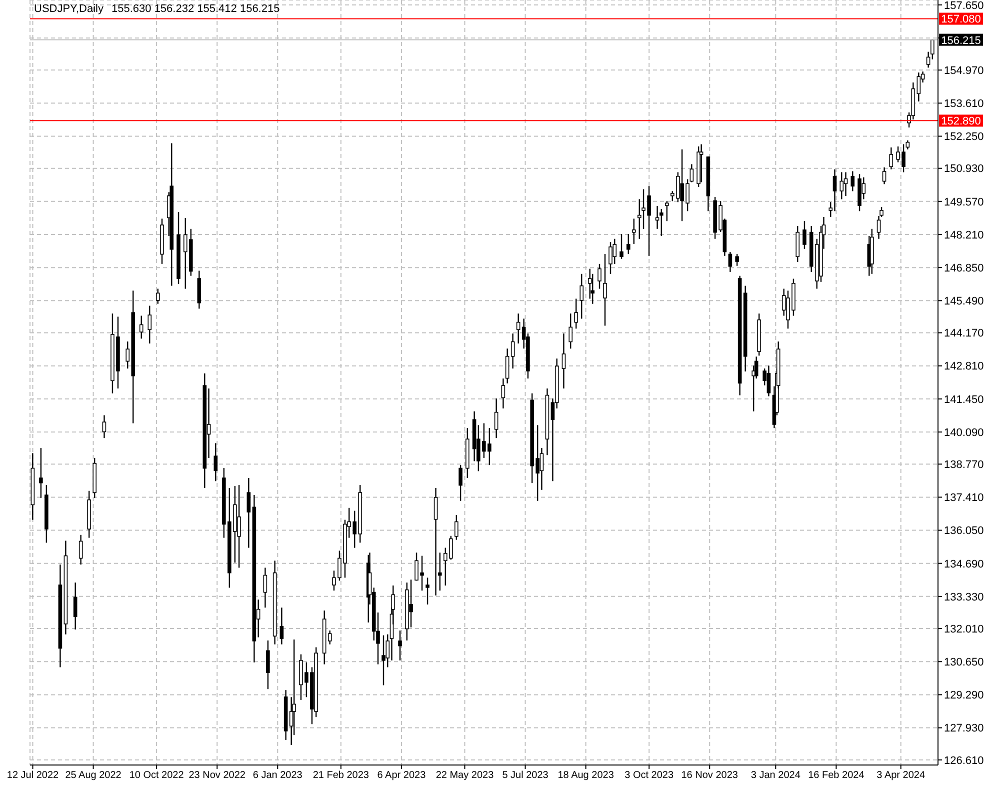 The height and width of the screenshot is (787, 985). I want to click on x-tick-label: 16 Feb 2024, so click(836, 776).